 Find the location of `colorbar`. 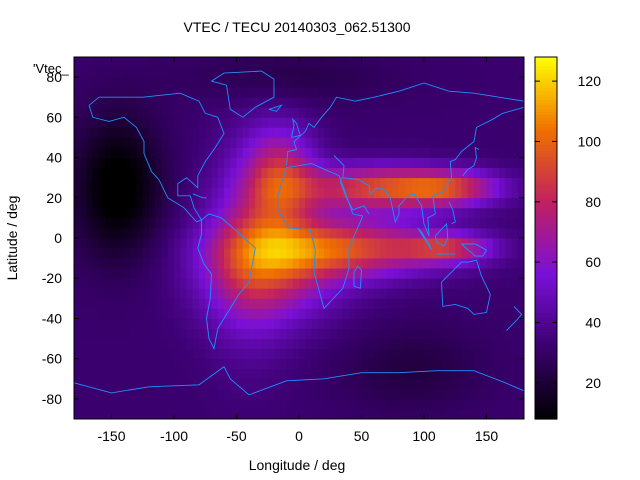

colorbar is located at coordinates (546, 238).